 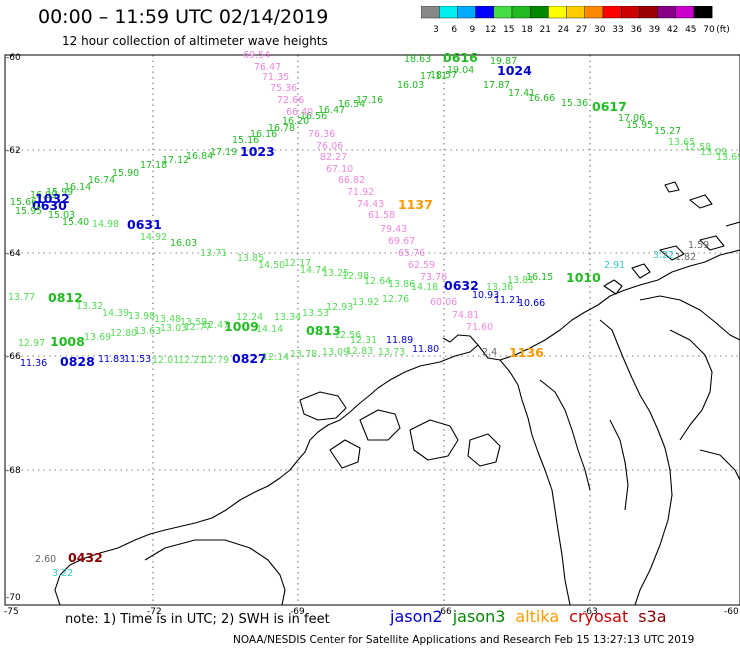 What do you see at coordinates (144, 224) in the screenshot?
I see `track-time-label: 0631` at bounding box center [144, 224].